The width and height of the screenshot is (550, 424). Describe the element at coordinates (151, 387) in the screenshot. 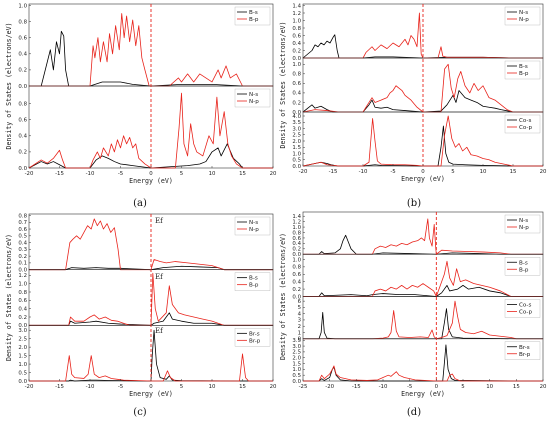

I see `x-tick-label: 0` at that location.